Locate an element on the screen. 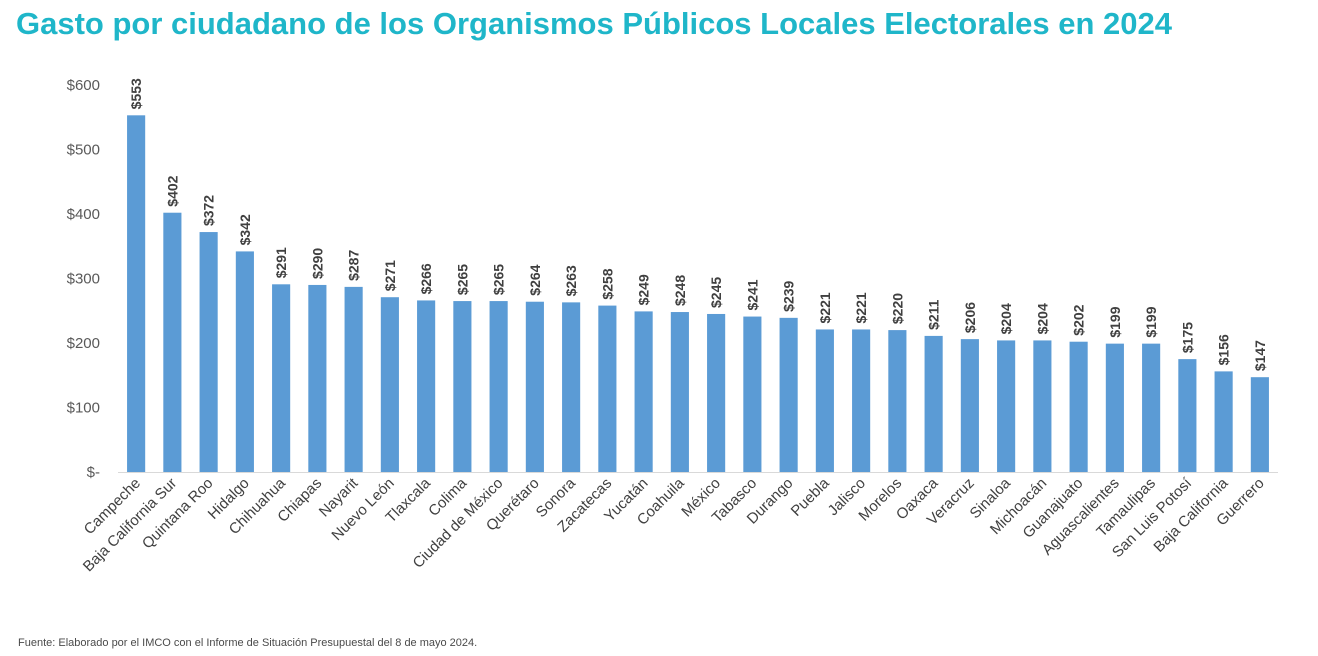  data-label: $263 is located at coordinates (571, 280).